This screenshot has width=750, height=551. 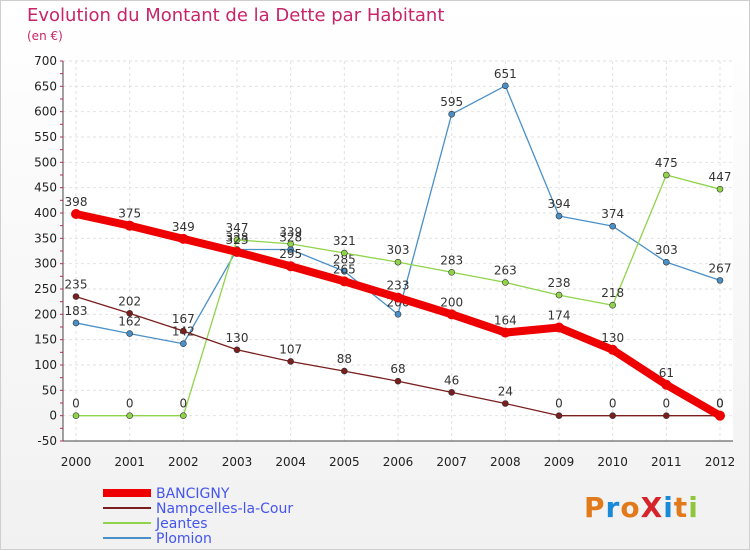 I want to click on x-tick-label: 2010, so click(x=612, y=462).